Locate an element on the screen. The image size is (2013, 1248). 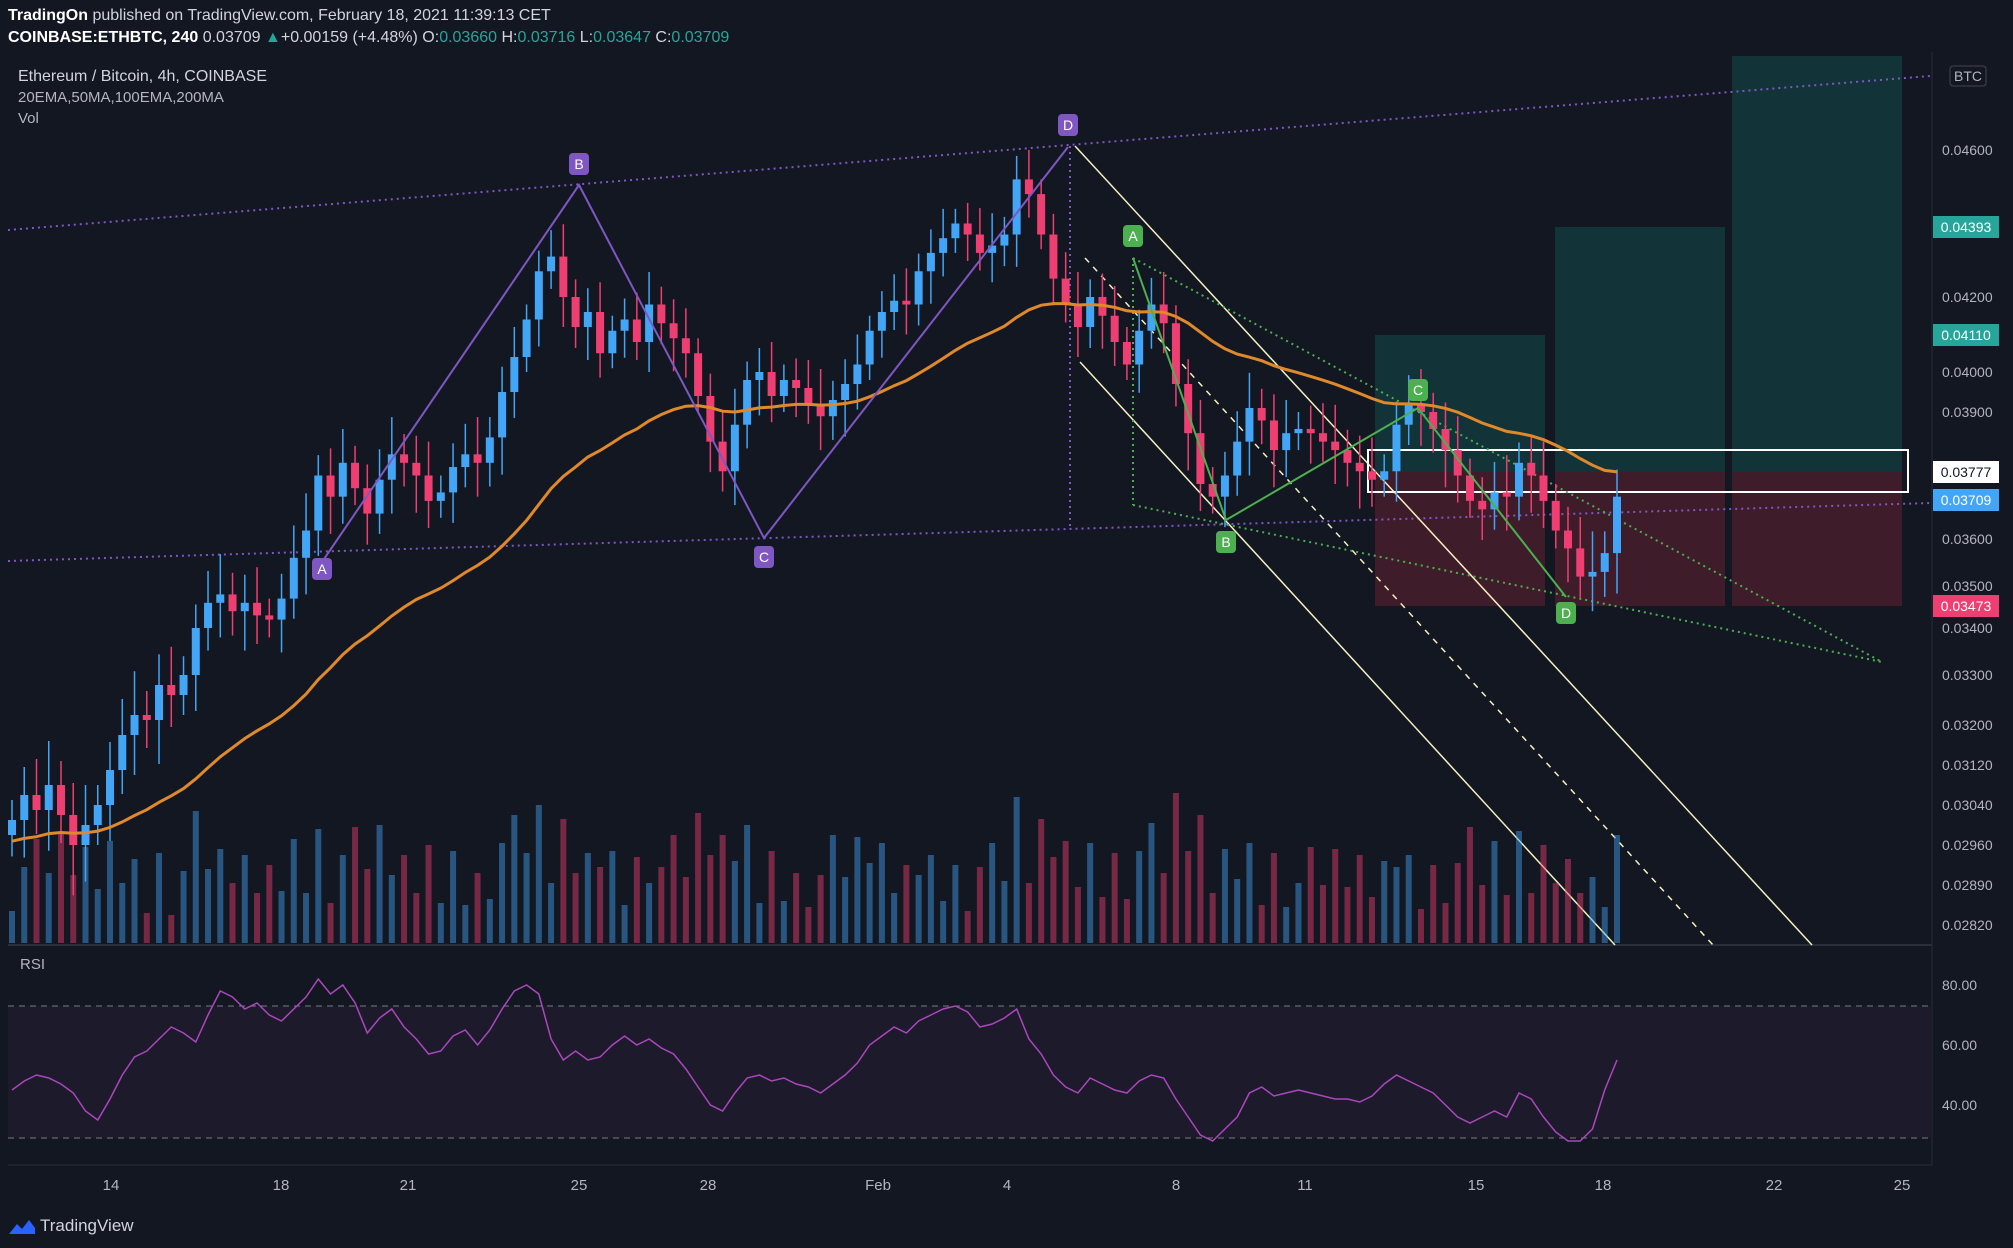
indicator-list: 20EMA,50MA,100EMA,200MA is located at coordinates (121, 97).